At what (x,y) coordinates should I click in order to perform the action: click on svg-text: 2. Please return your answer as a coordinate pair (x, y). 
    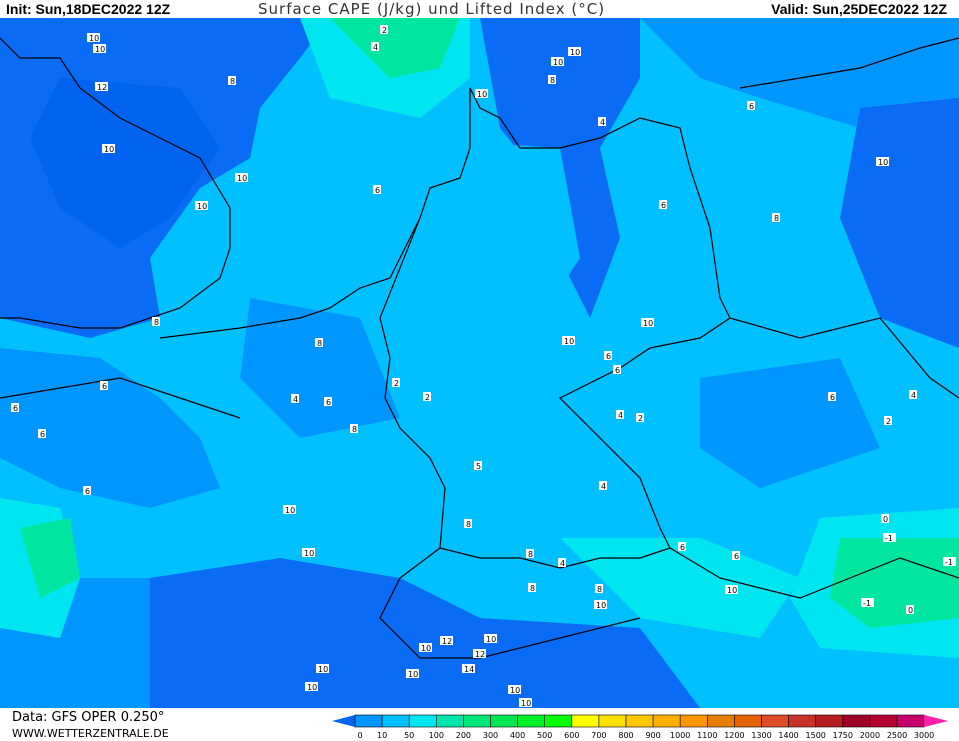
    Looking at the image, I should click on (427, 397).